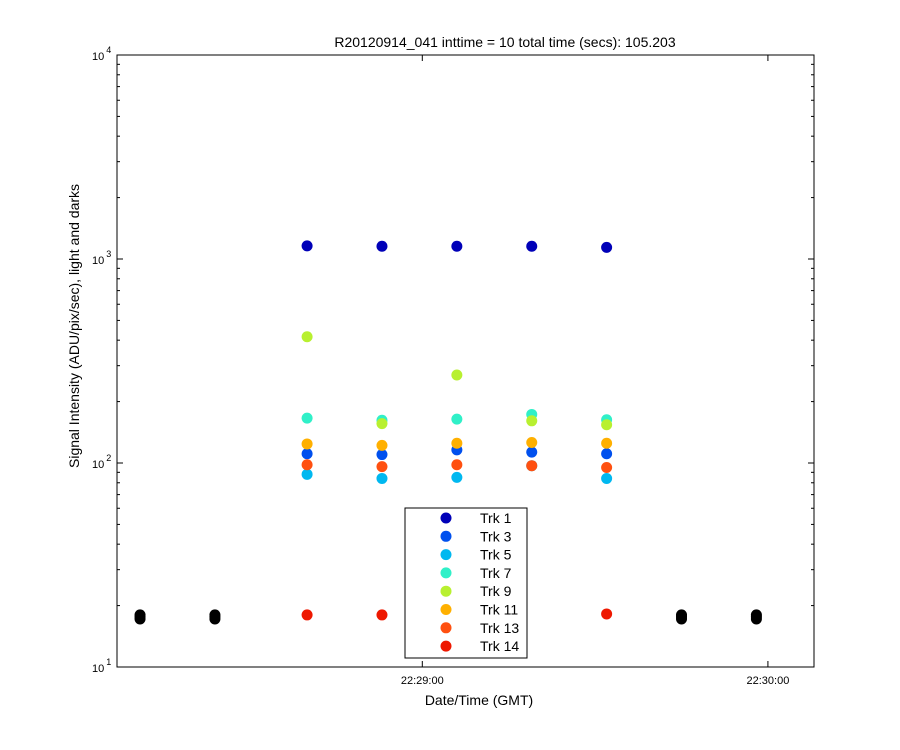  What do you see at coordinates (499, 646) in the screenshot?
I see `legend-label: Trk 14` at bounding box center [499, 646].